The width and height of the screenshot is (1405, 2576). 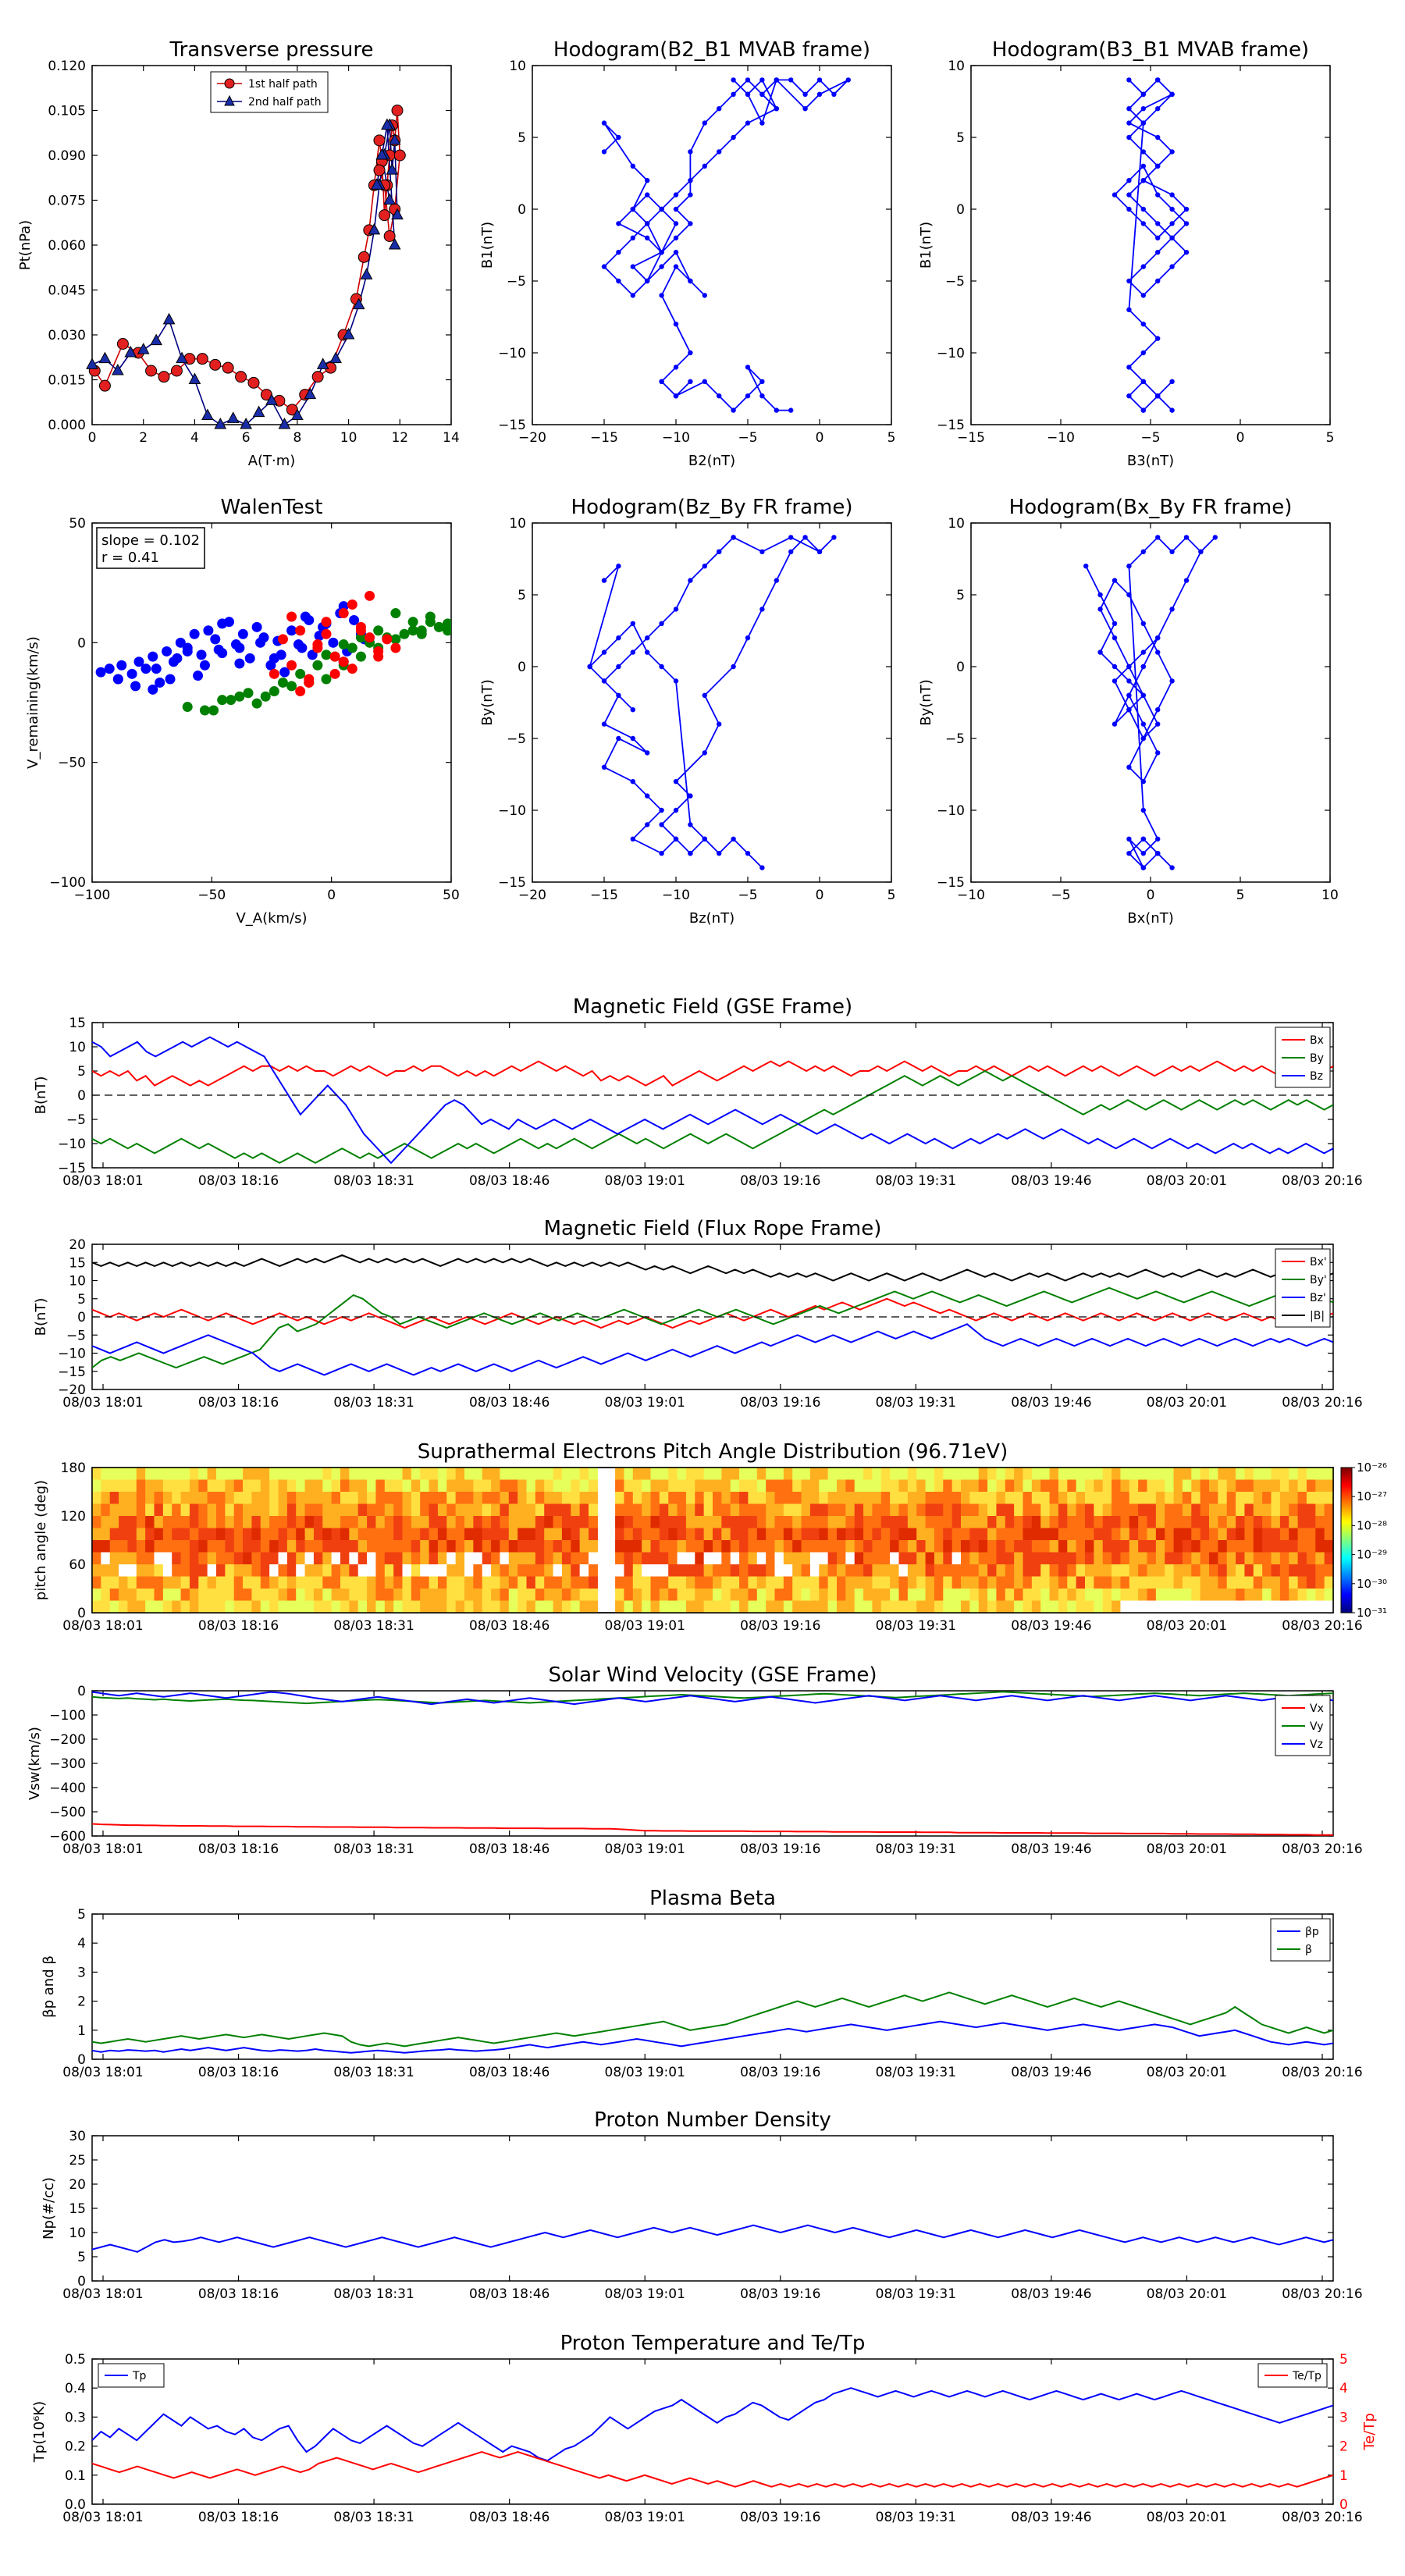 I want to click on walen-ylabel: V_remaining(km/s), so click(x=33, y=702).